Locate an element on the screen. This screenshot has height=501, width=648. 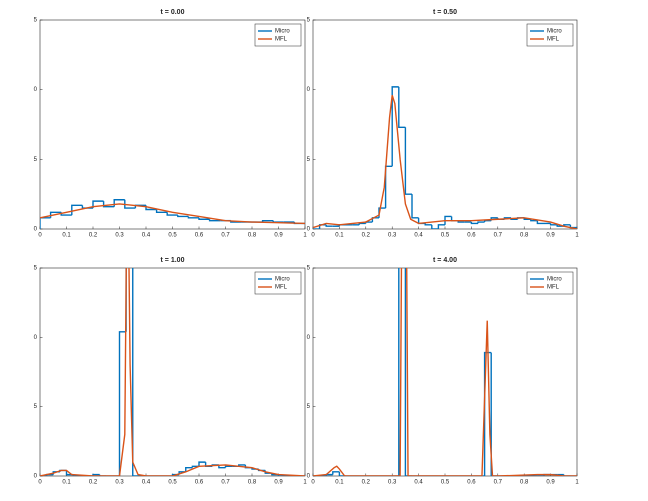
subplot-title: t = 4.00 is located at coordinates (445, 260).